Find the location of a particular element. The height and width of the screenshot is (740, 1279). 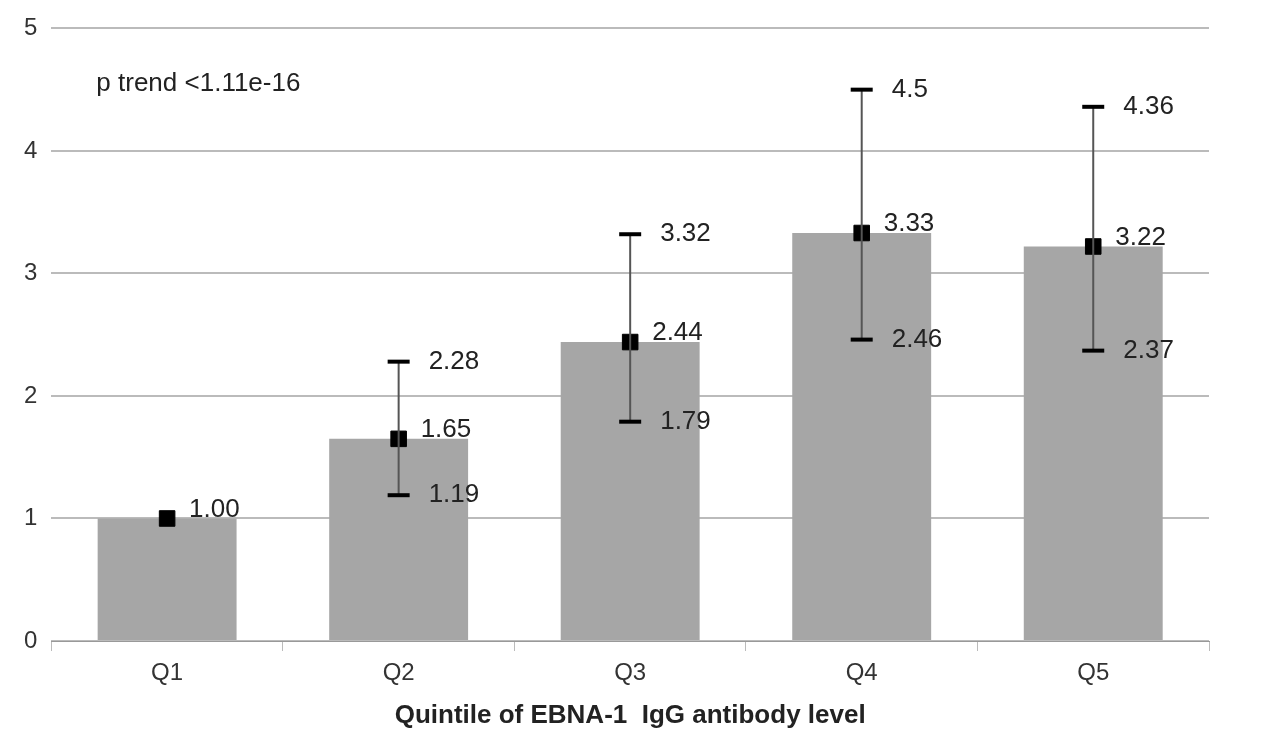

data-label: 3.22 is located at coordinates (1140, 235).